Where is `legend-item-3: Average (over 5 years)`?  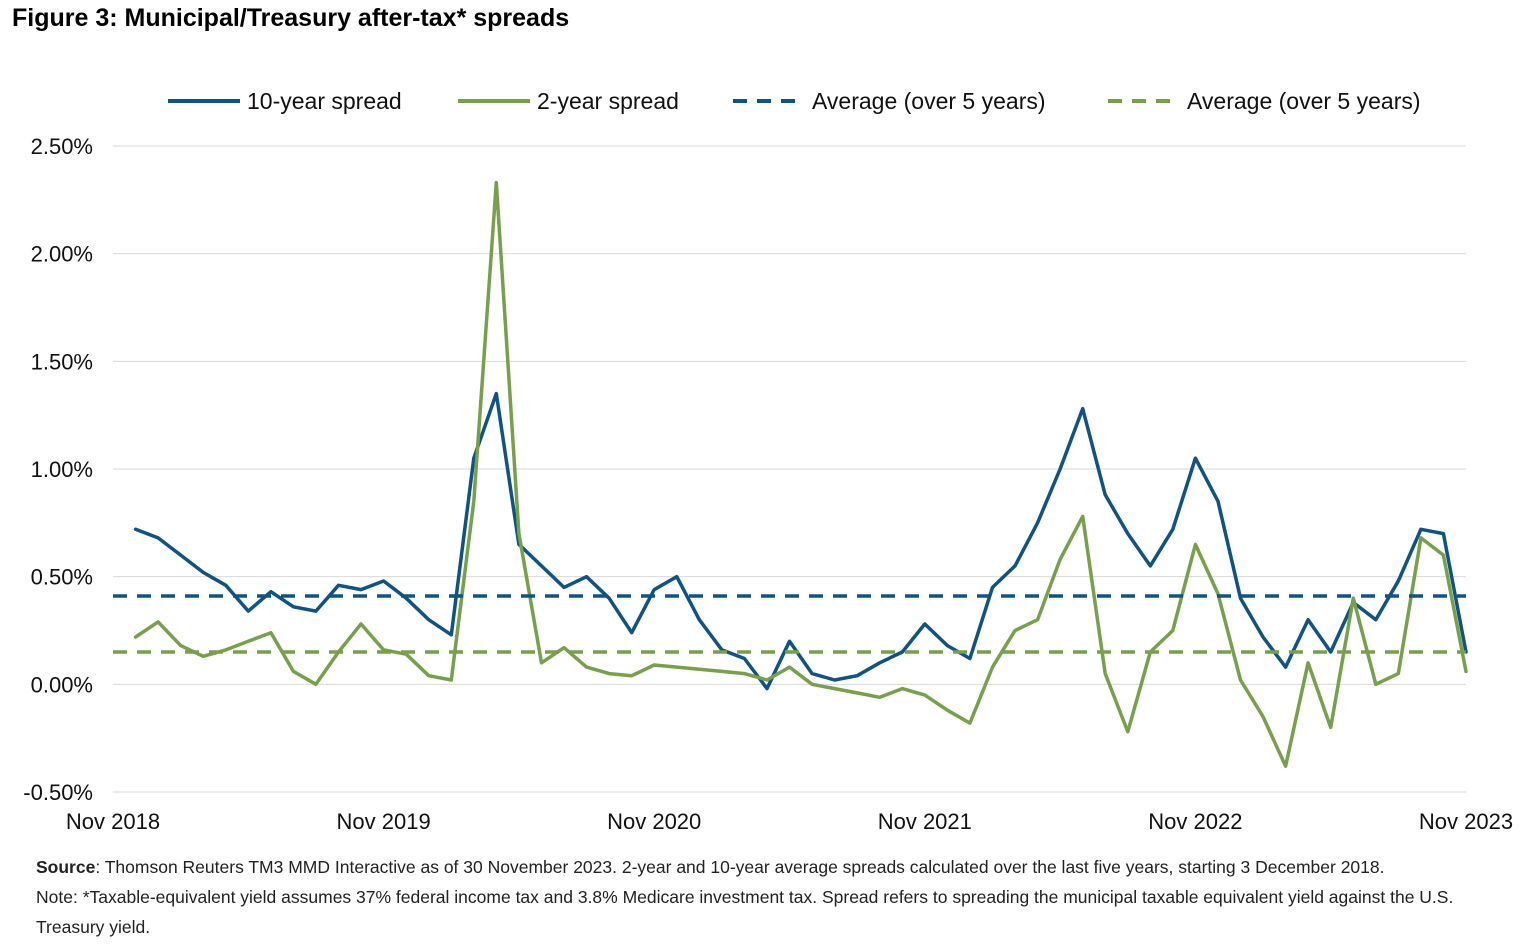
legend-item-3: Average (over 5 years) is located at coordinates (1264, 101).